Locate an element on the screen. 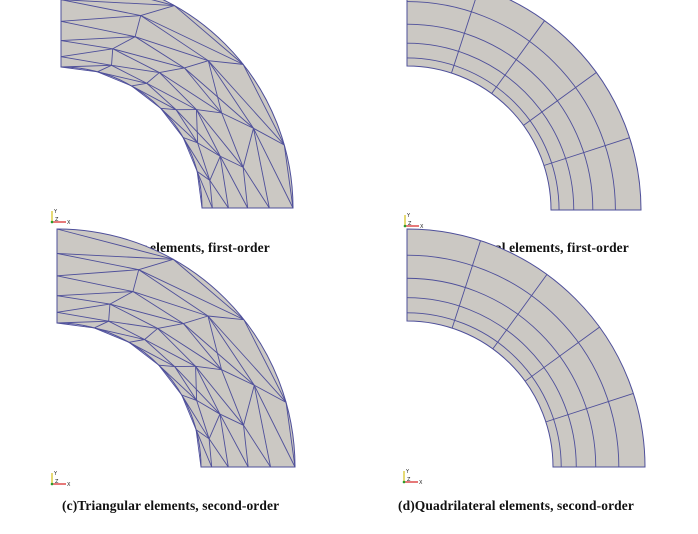 The width and height of the screenshot is (698, 534). caption-c: (c)Triangular elements, second-order is located at coordinates (171, 505).